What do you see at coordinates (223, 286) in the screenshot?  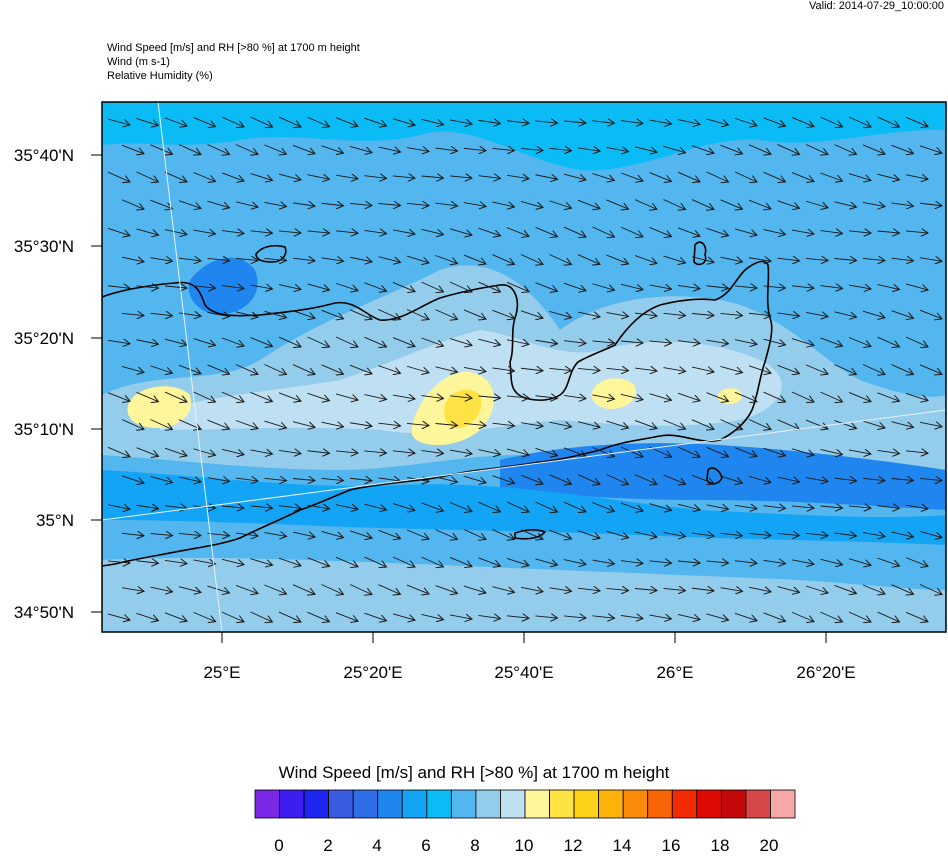 I see `dark-patch-west` at bounding box center [223, 286].